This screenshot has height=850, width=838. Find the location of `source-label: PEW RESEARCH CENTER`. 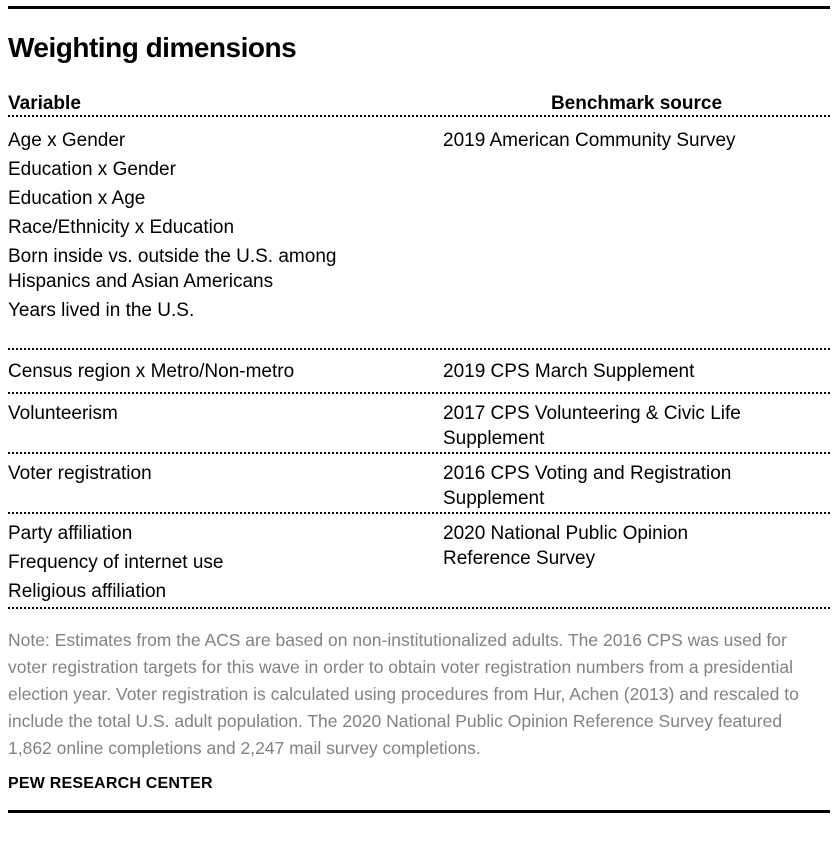

source-label: PEW RESEARCH CENTER is located at coordinates (110, 783).